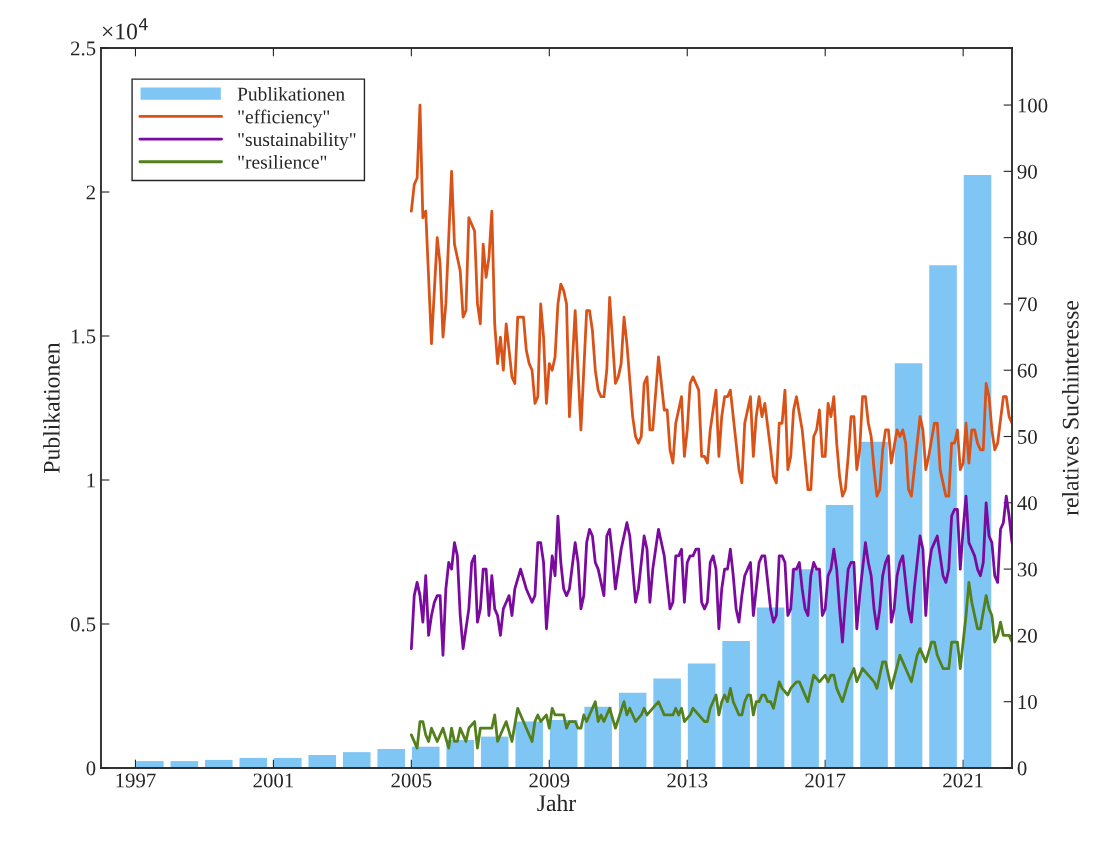  I want to click on y2-tick-label: 60, so click(1027, 370).